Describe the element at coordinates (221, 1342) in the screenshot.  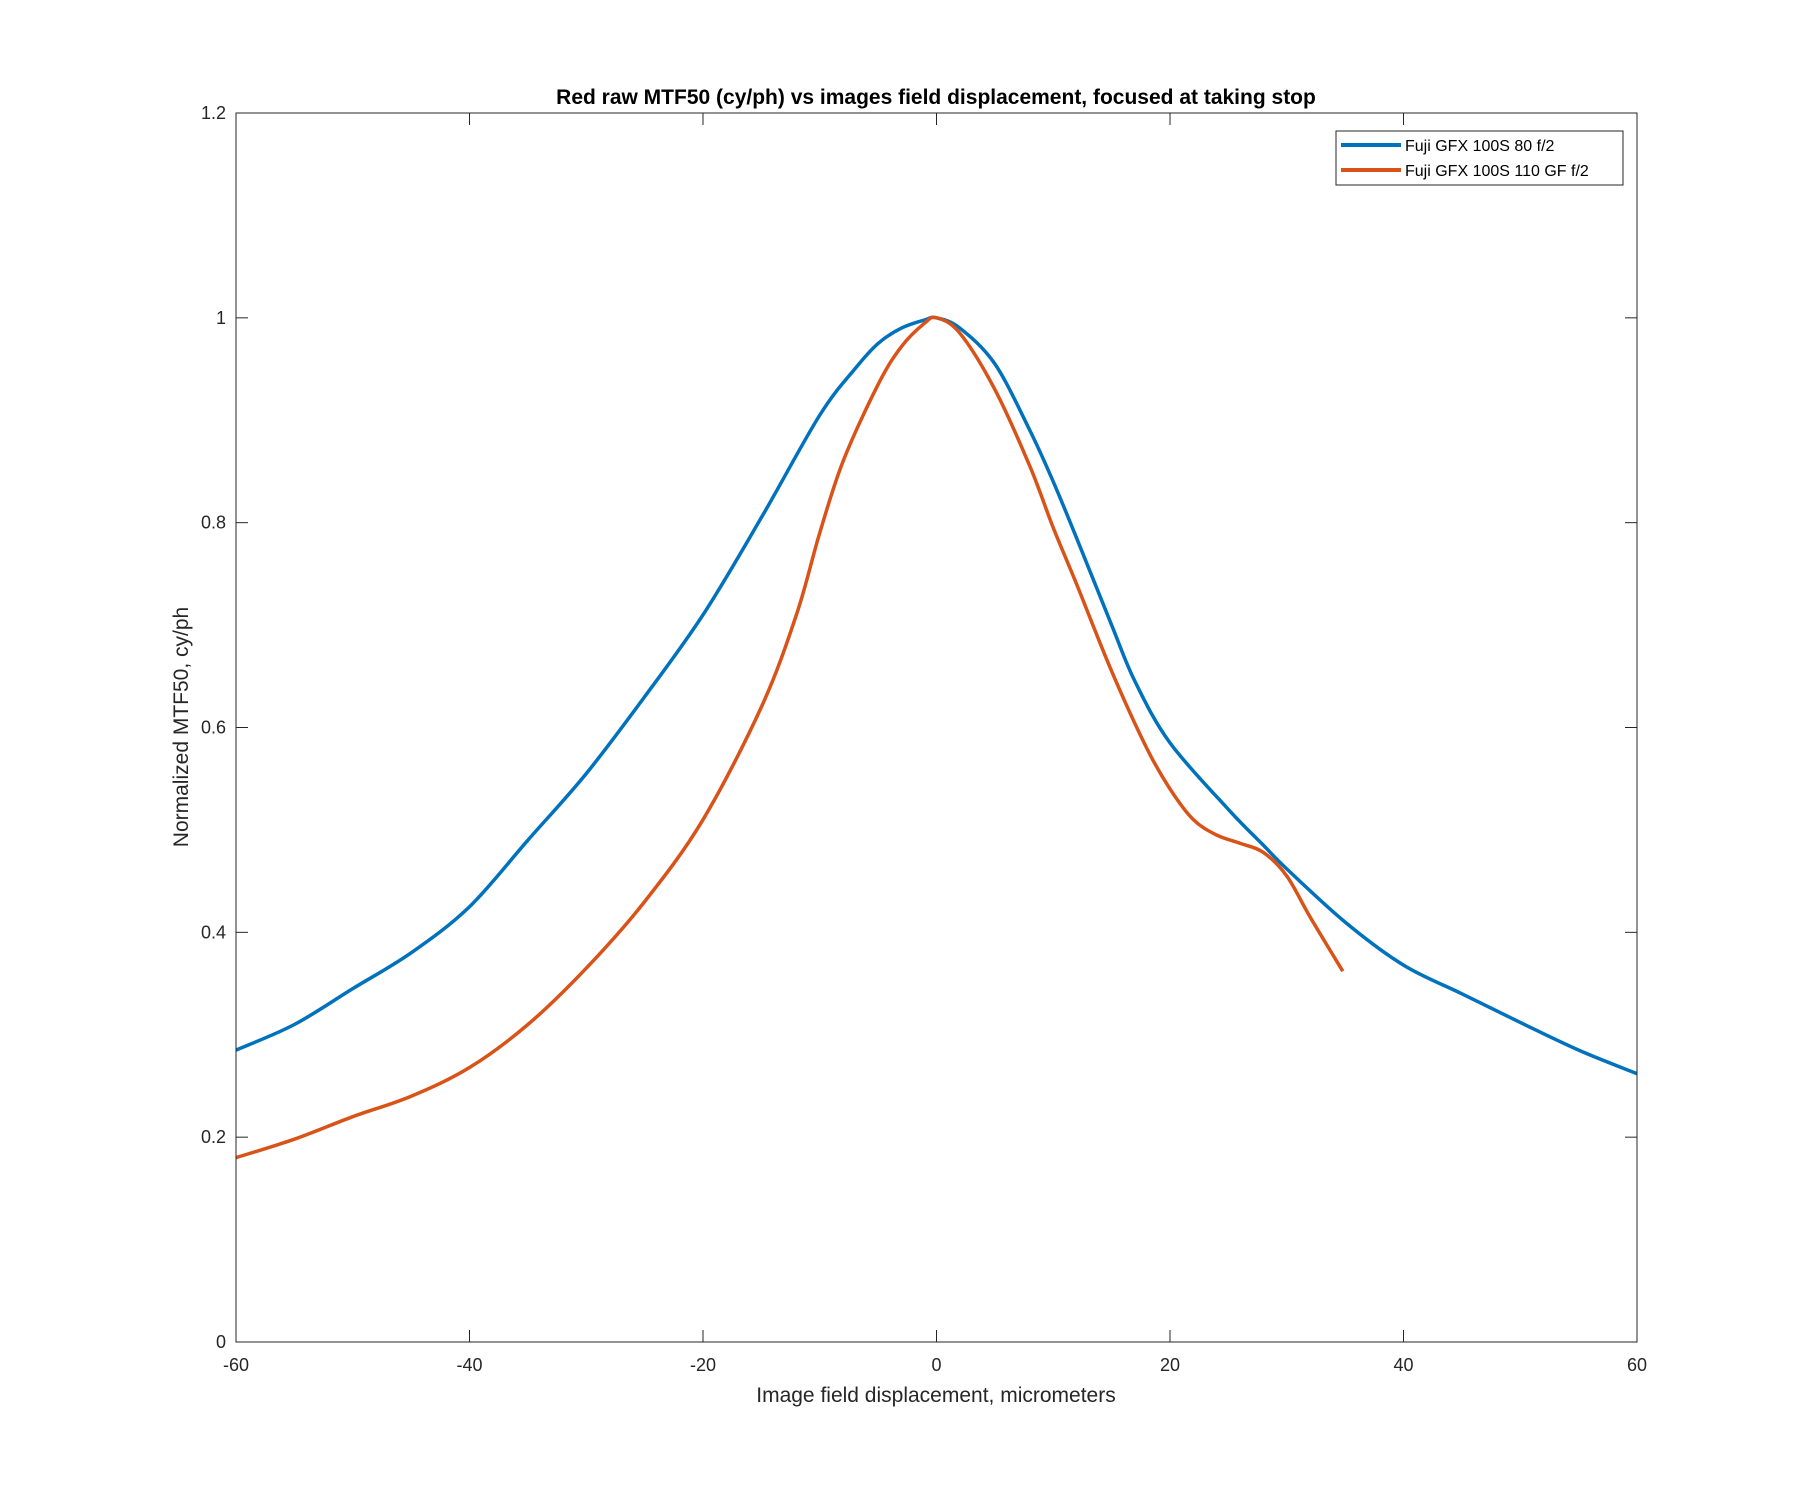
I see `y-tick-label: 0` at that location.